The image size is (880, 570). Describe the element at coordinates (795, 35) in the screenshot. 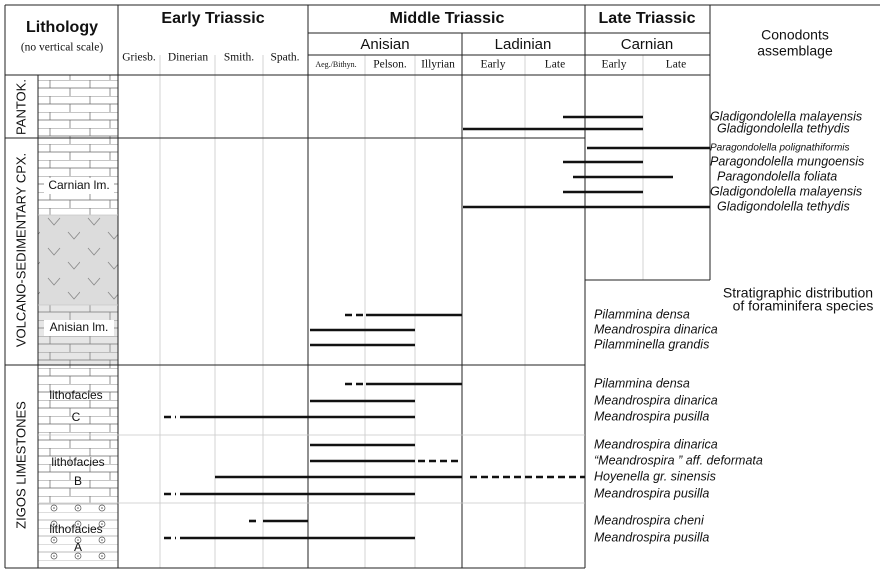

I see `column-title: Conodonts` at that location.